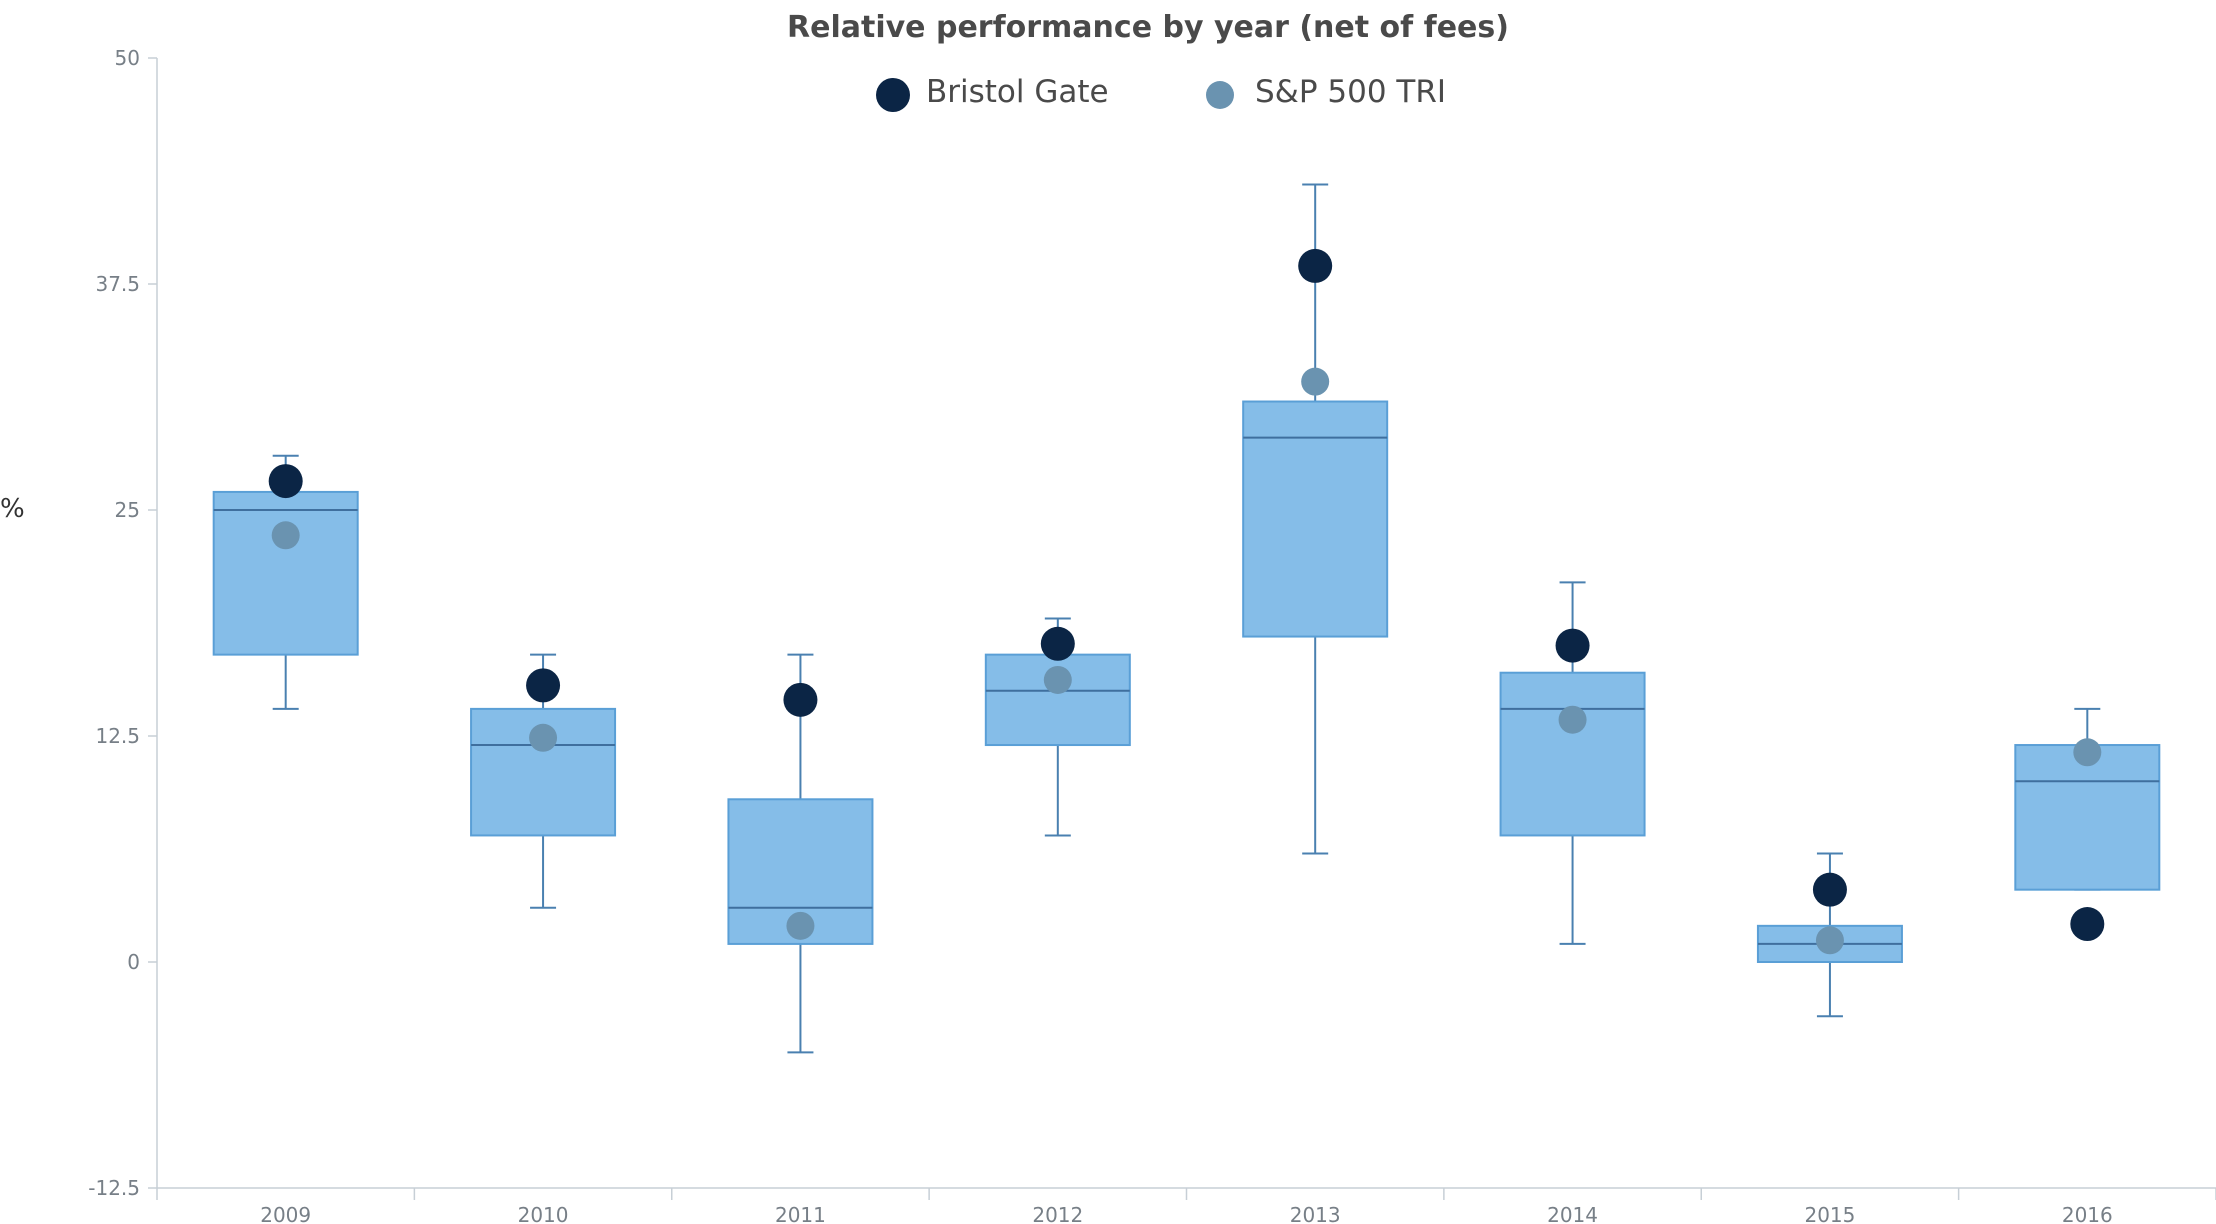 This screenshot has width=2216, height=1224. Describe the element at coordinates (800, 1213) in the screenshot. I see `x-tick-label: 2011` at that location.